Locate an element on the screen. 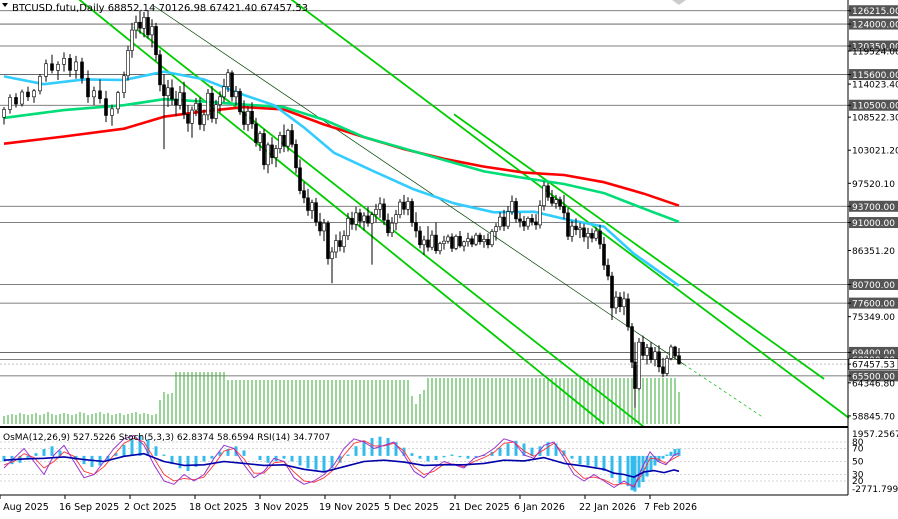 Image resolution: width=898 pixels, height=519 pixels. oscillator-axis-label: 30 is located at coordinates (858, 476).